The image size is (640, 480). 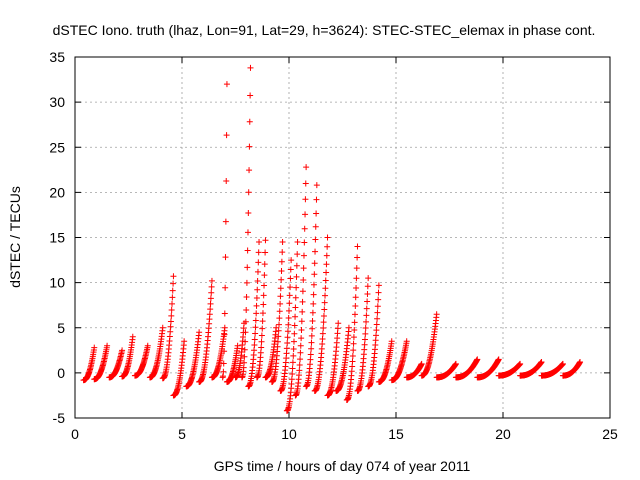 What do you see at coordinates (15, 237) in the screenshot?
I see `y-axis-label: dSTEC / TECUs` at bounding box center [15, 237].